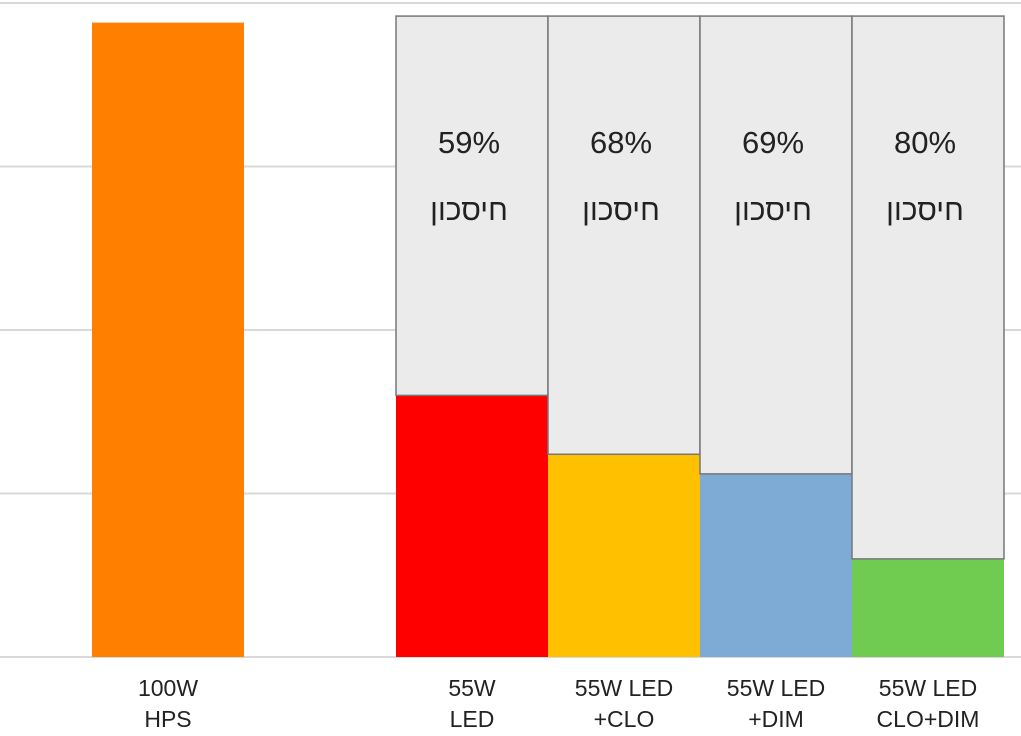 Image resolution: width=1021 pixels, height=736 pixels. I want to click on x-tick-label: LED, so click(472, 719).